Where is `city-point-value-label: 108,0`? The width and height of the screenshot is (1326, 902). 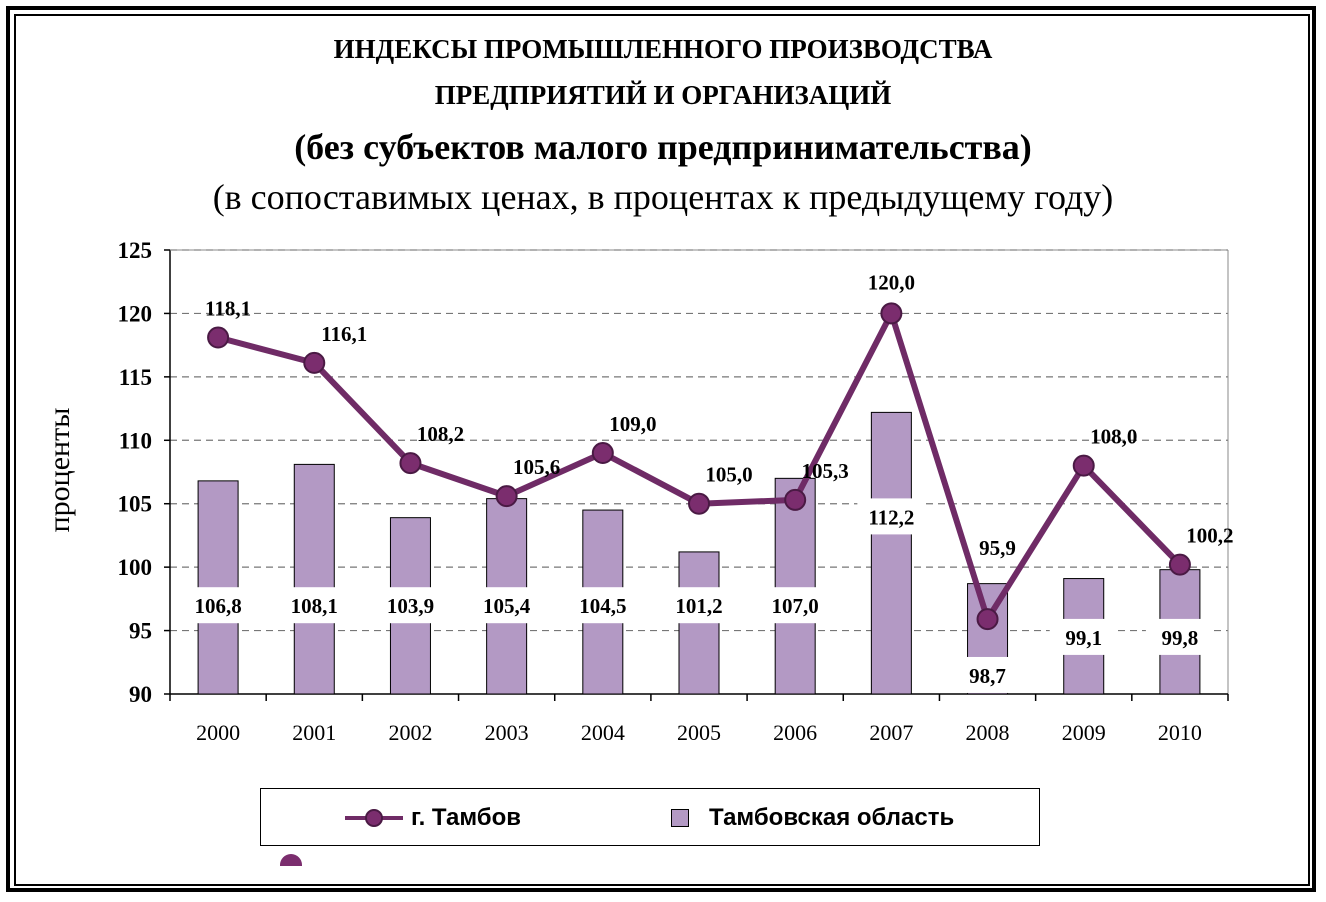 city-point-value-label: 108,0 is located at coordinates (1113, 437).